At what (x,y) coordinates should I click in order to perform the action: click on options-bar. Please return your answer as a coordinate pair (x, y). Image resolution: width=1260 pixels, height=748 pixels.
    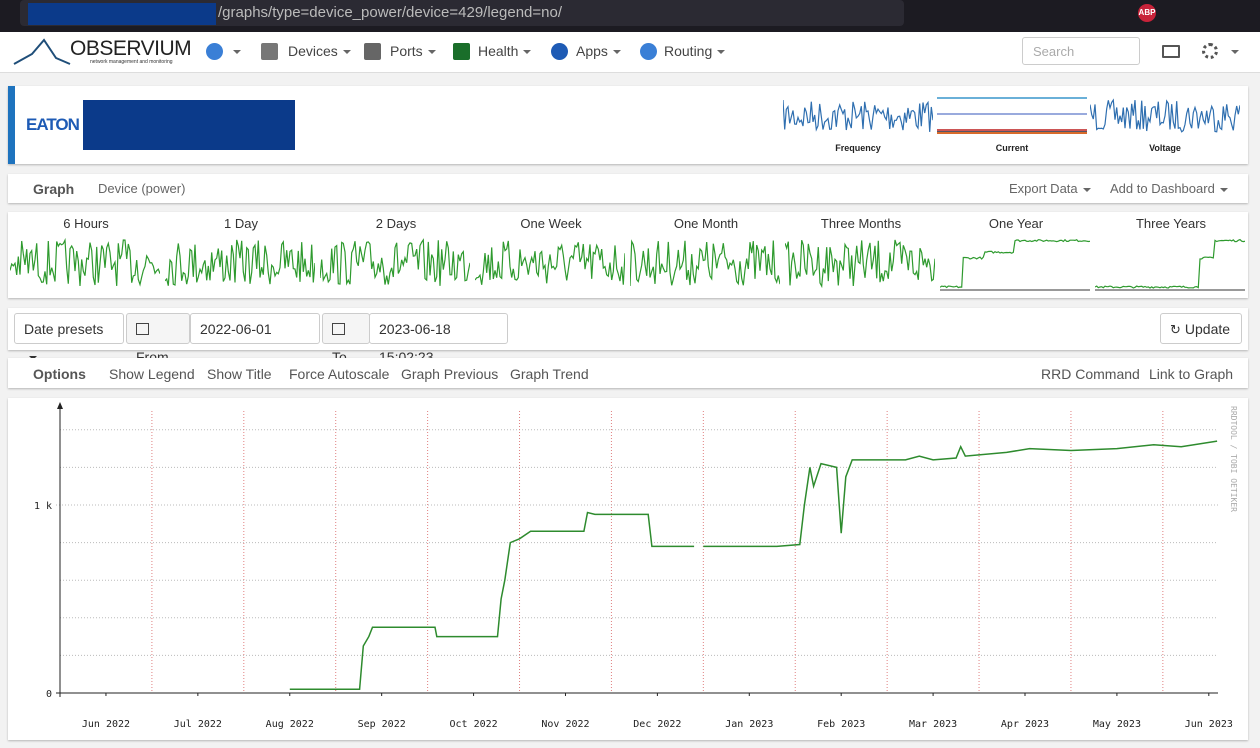
    Looking at the image, I should click on (628, 373).